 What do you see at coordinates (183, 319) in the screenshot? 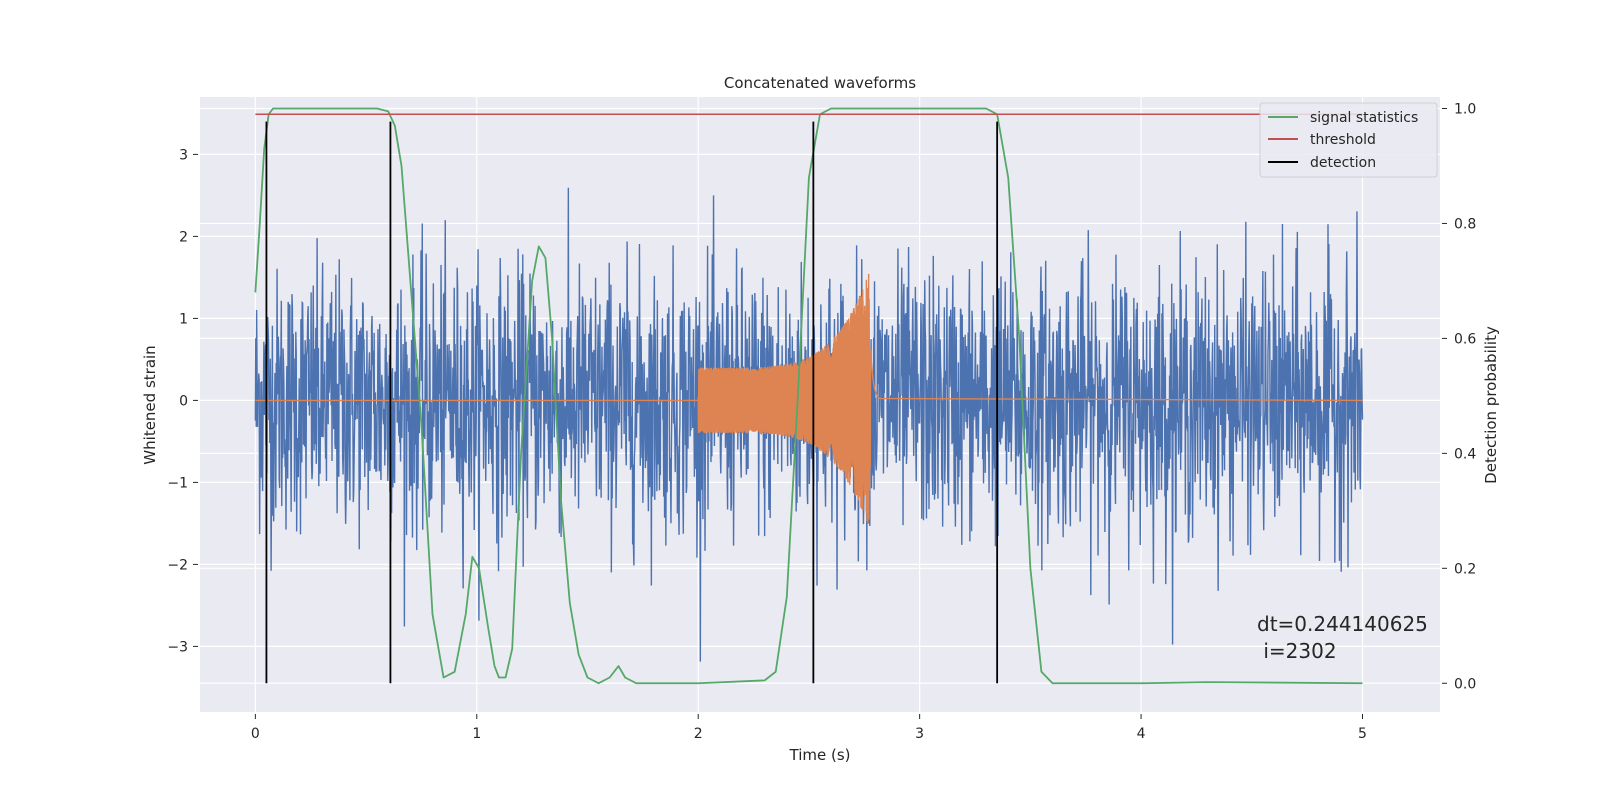
I see `yl-tick-label-4: 1` at bounding box center [183, 319].